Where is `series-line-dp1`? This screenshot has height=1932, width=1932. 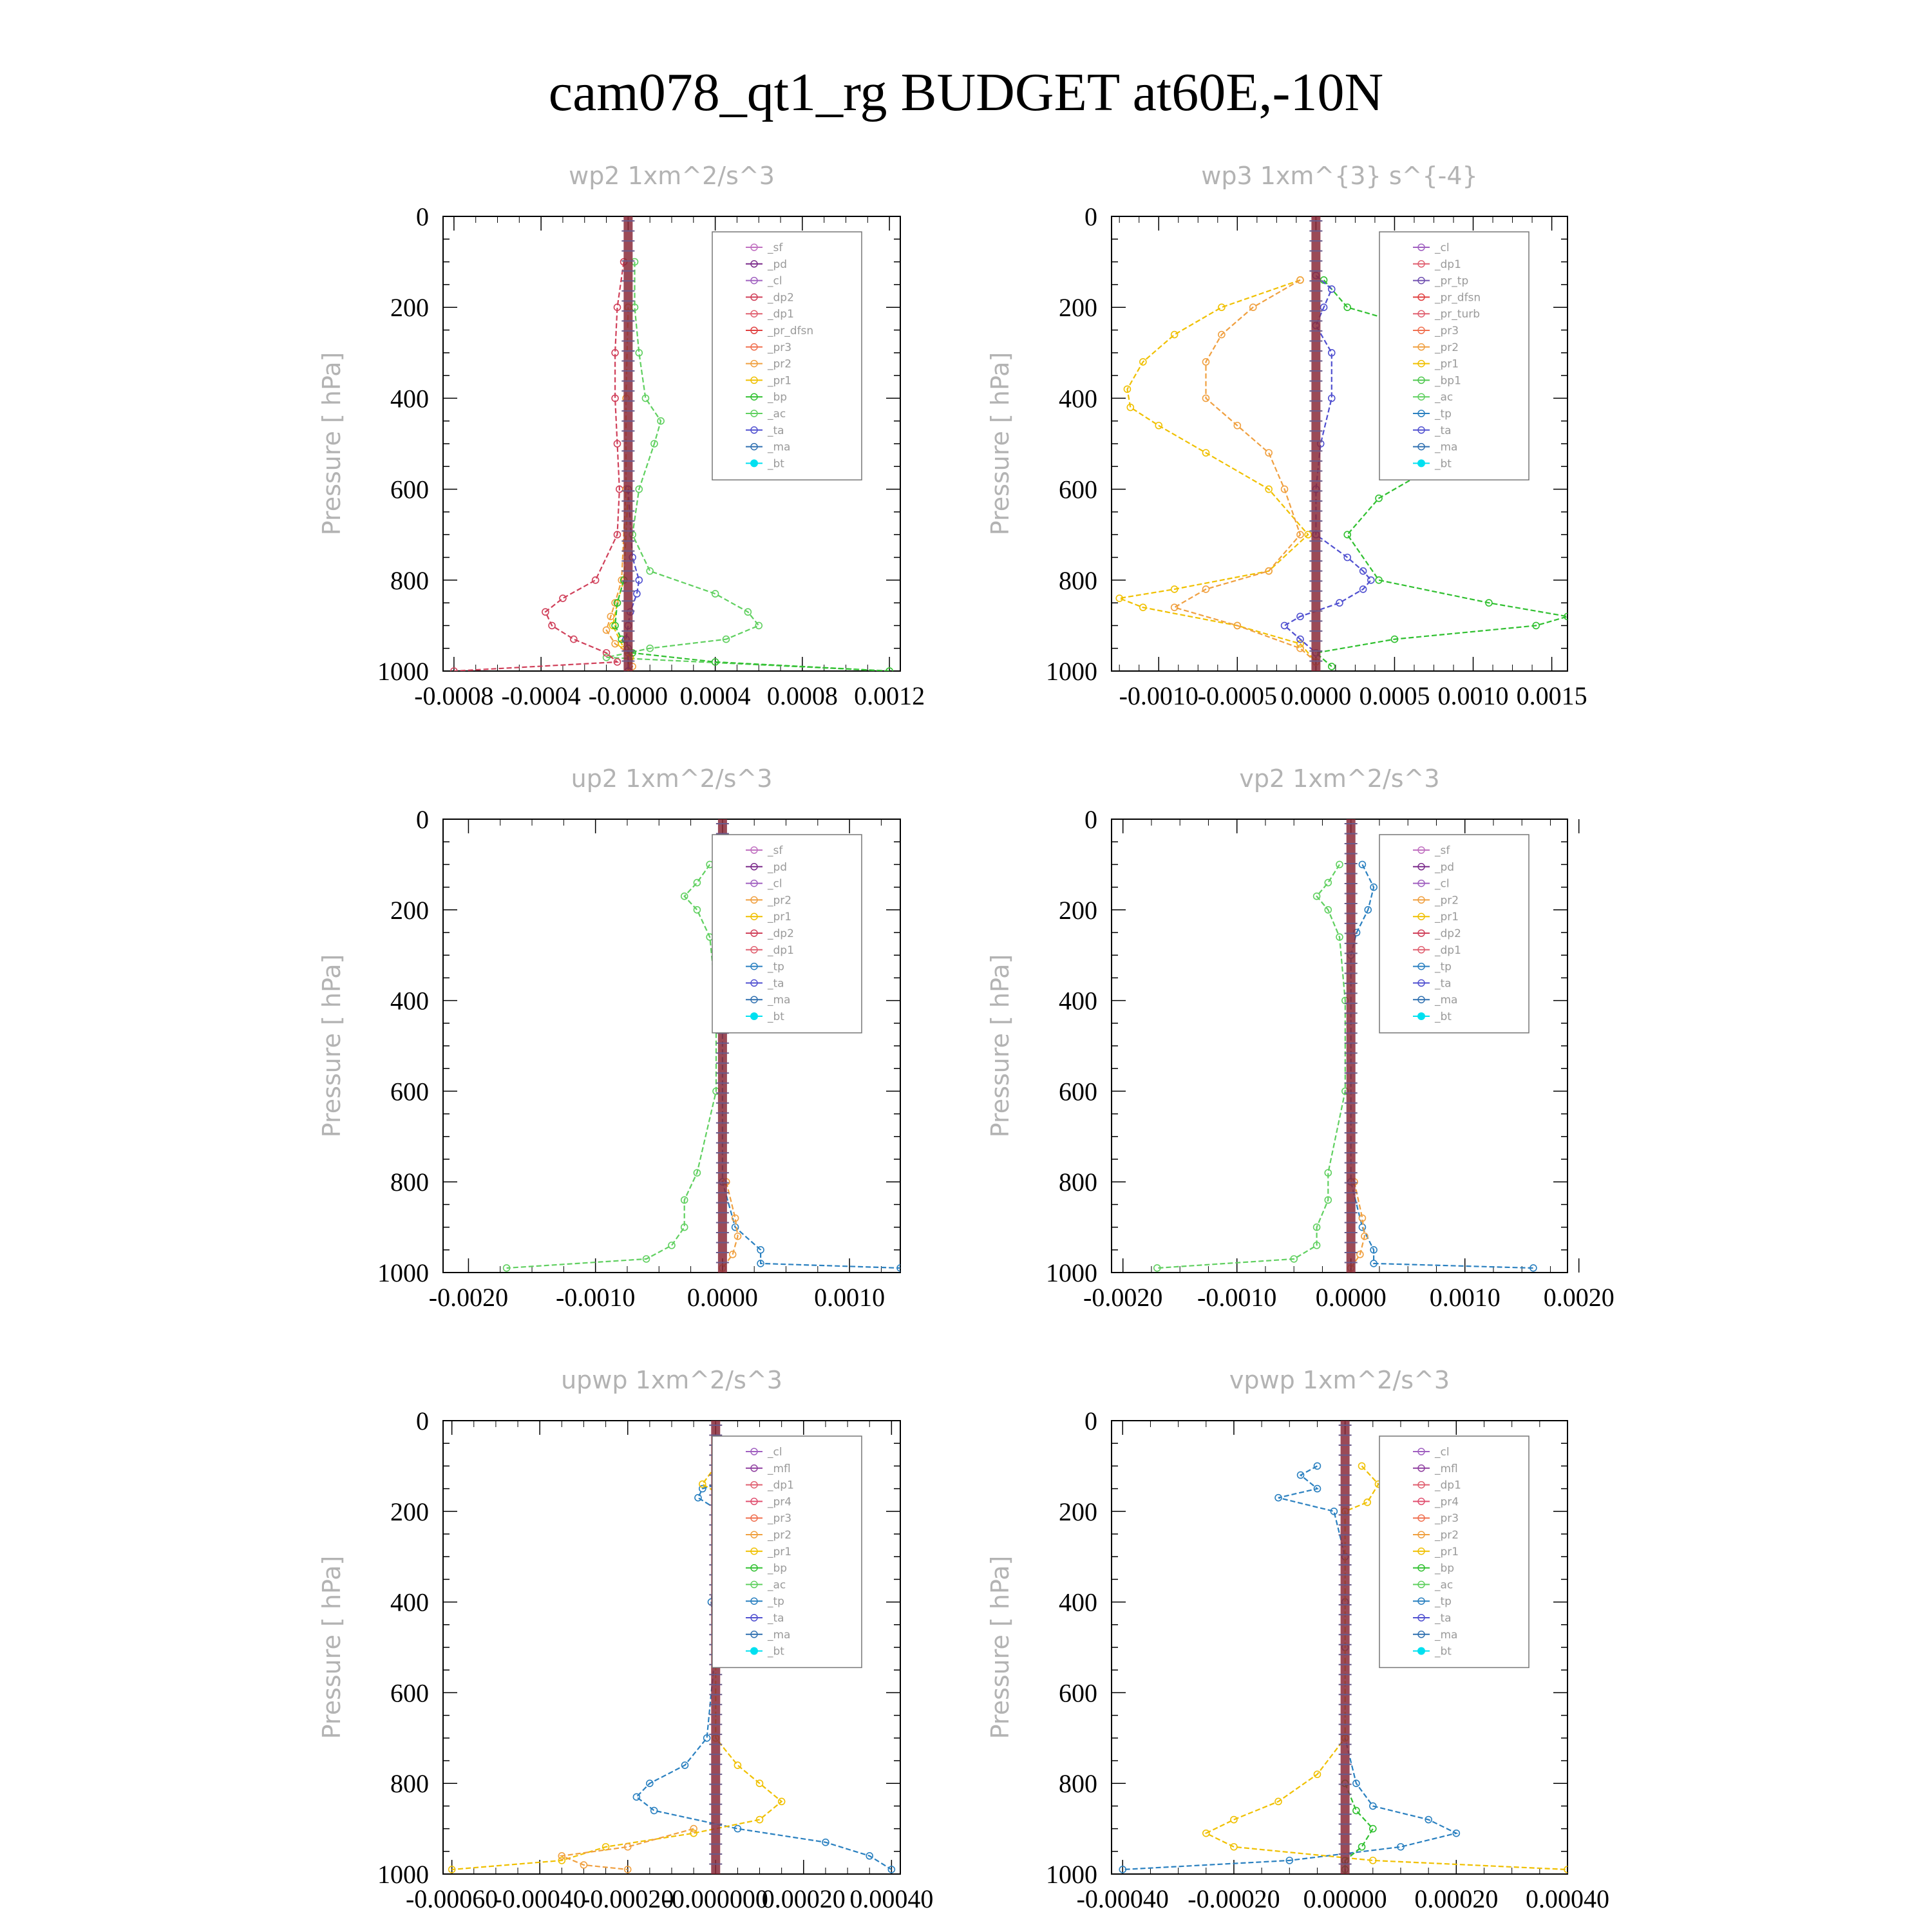 series-line-dp1 is located at coordinates (611, 1066).